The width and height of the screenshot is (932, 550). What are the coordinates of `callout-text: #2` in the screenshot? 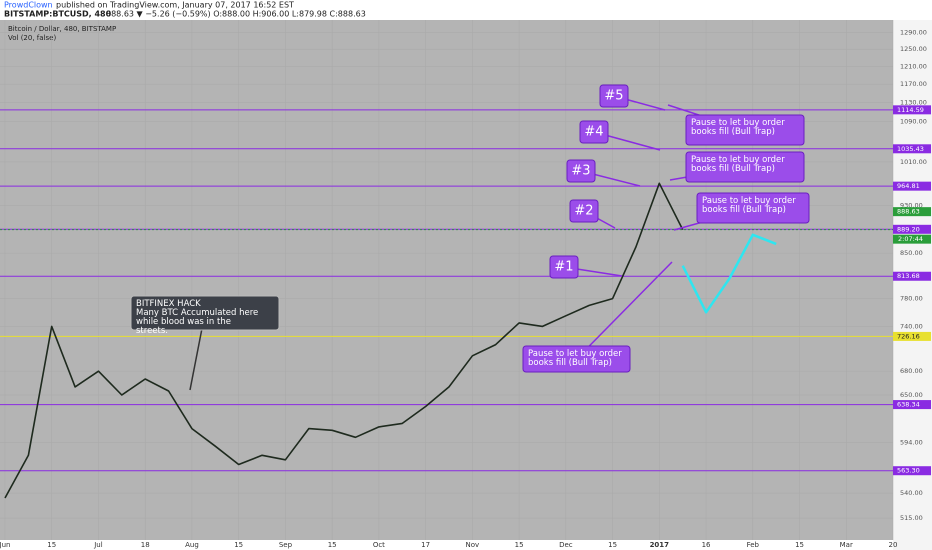 It's located at (583, 211).